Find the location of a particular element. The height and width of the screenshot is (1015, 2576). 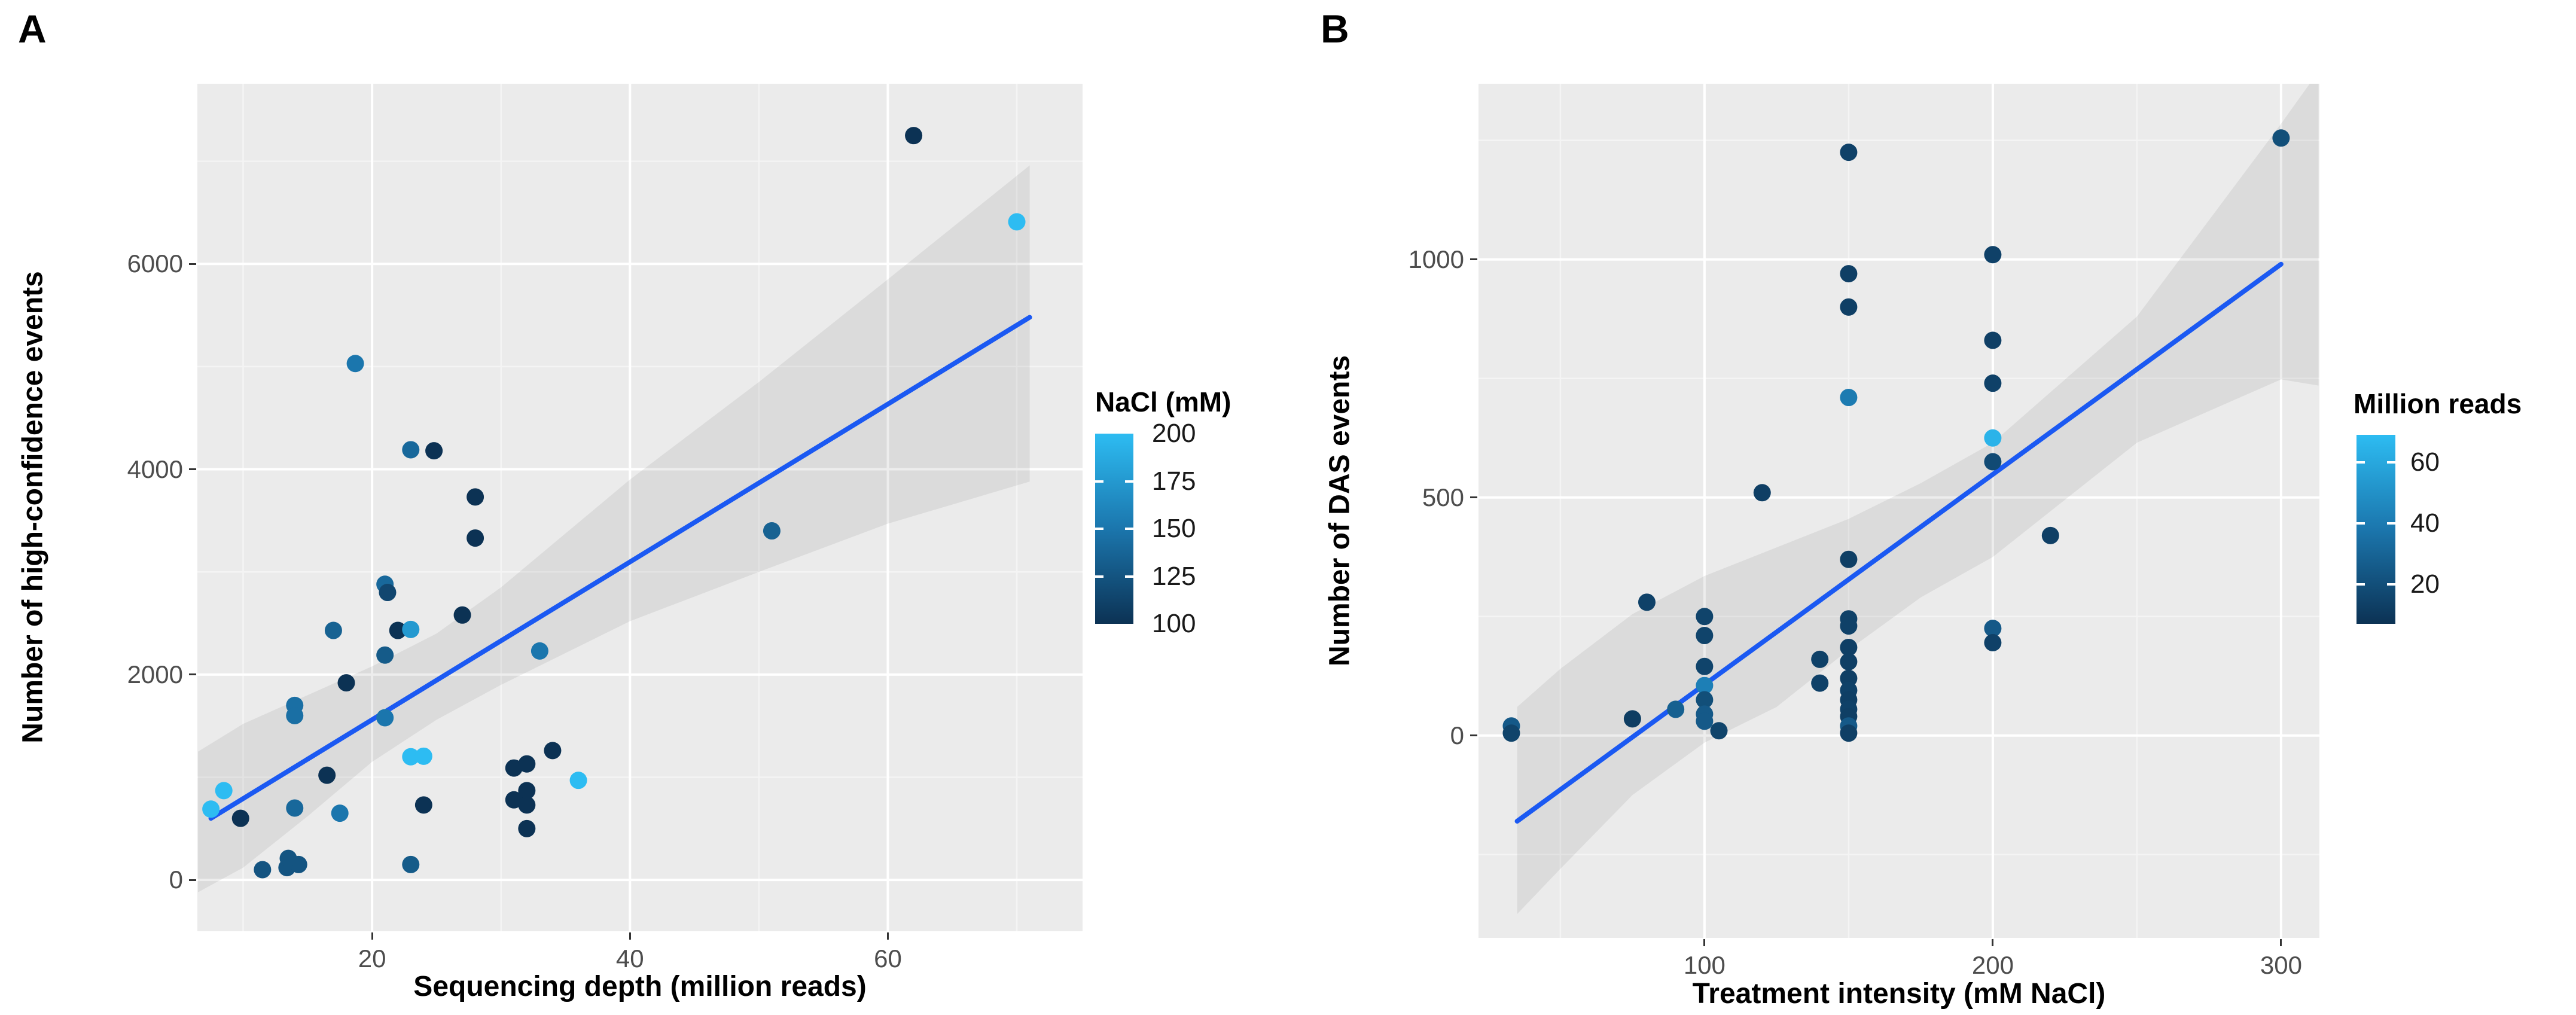

panel-b-x-axis-title: Treatment intensity (mM NaCl) is located at coordinates (1899, 994).